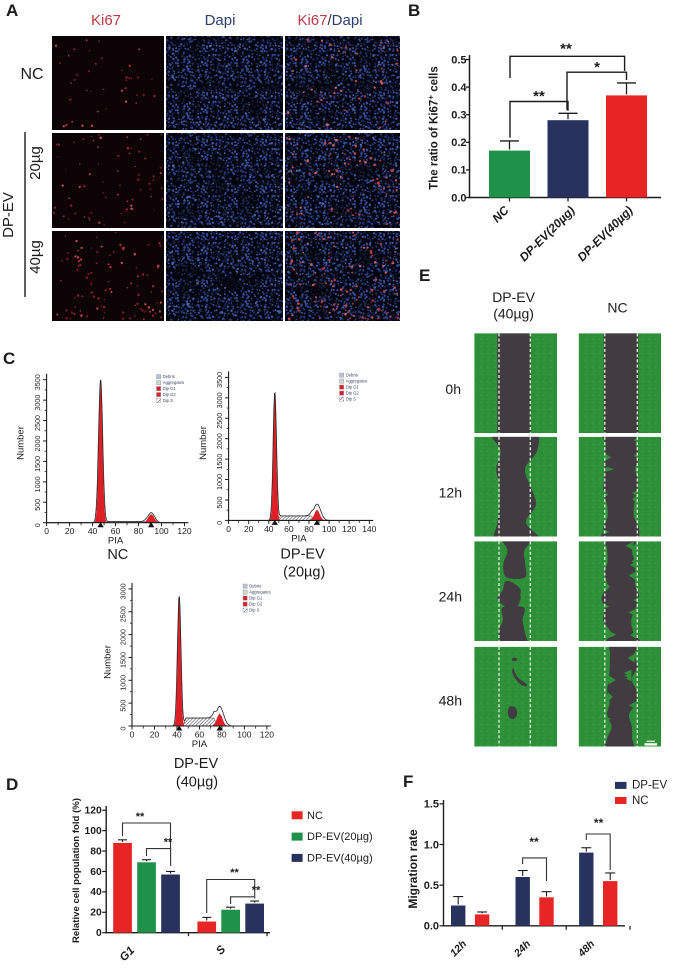 This screenshot has height=970, width=676. What do you see at coordinates (220, 20) in the screenshot?
I see `svg-text: Dapi` at bounding box center [220, 20].